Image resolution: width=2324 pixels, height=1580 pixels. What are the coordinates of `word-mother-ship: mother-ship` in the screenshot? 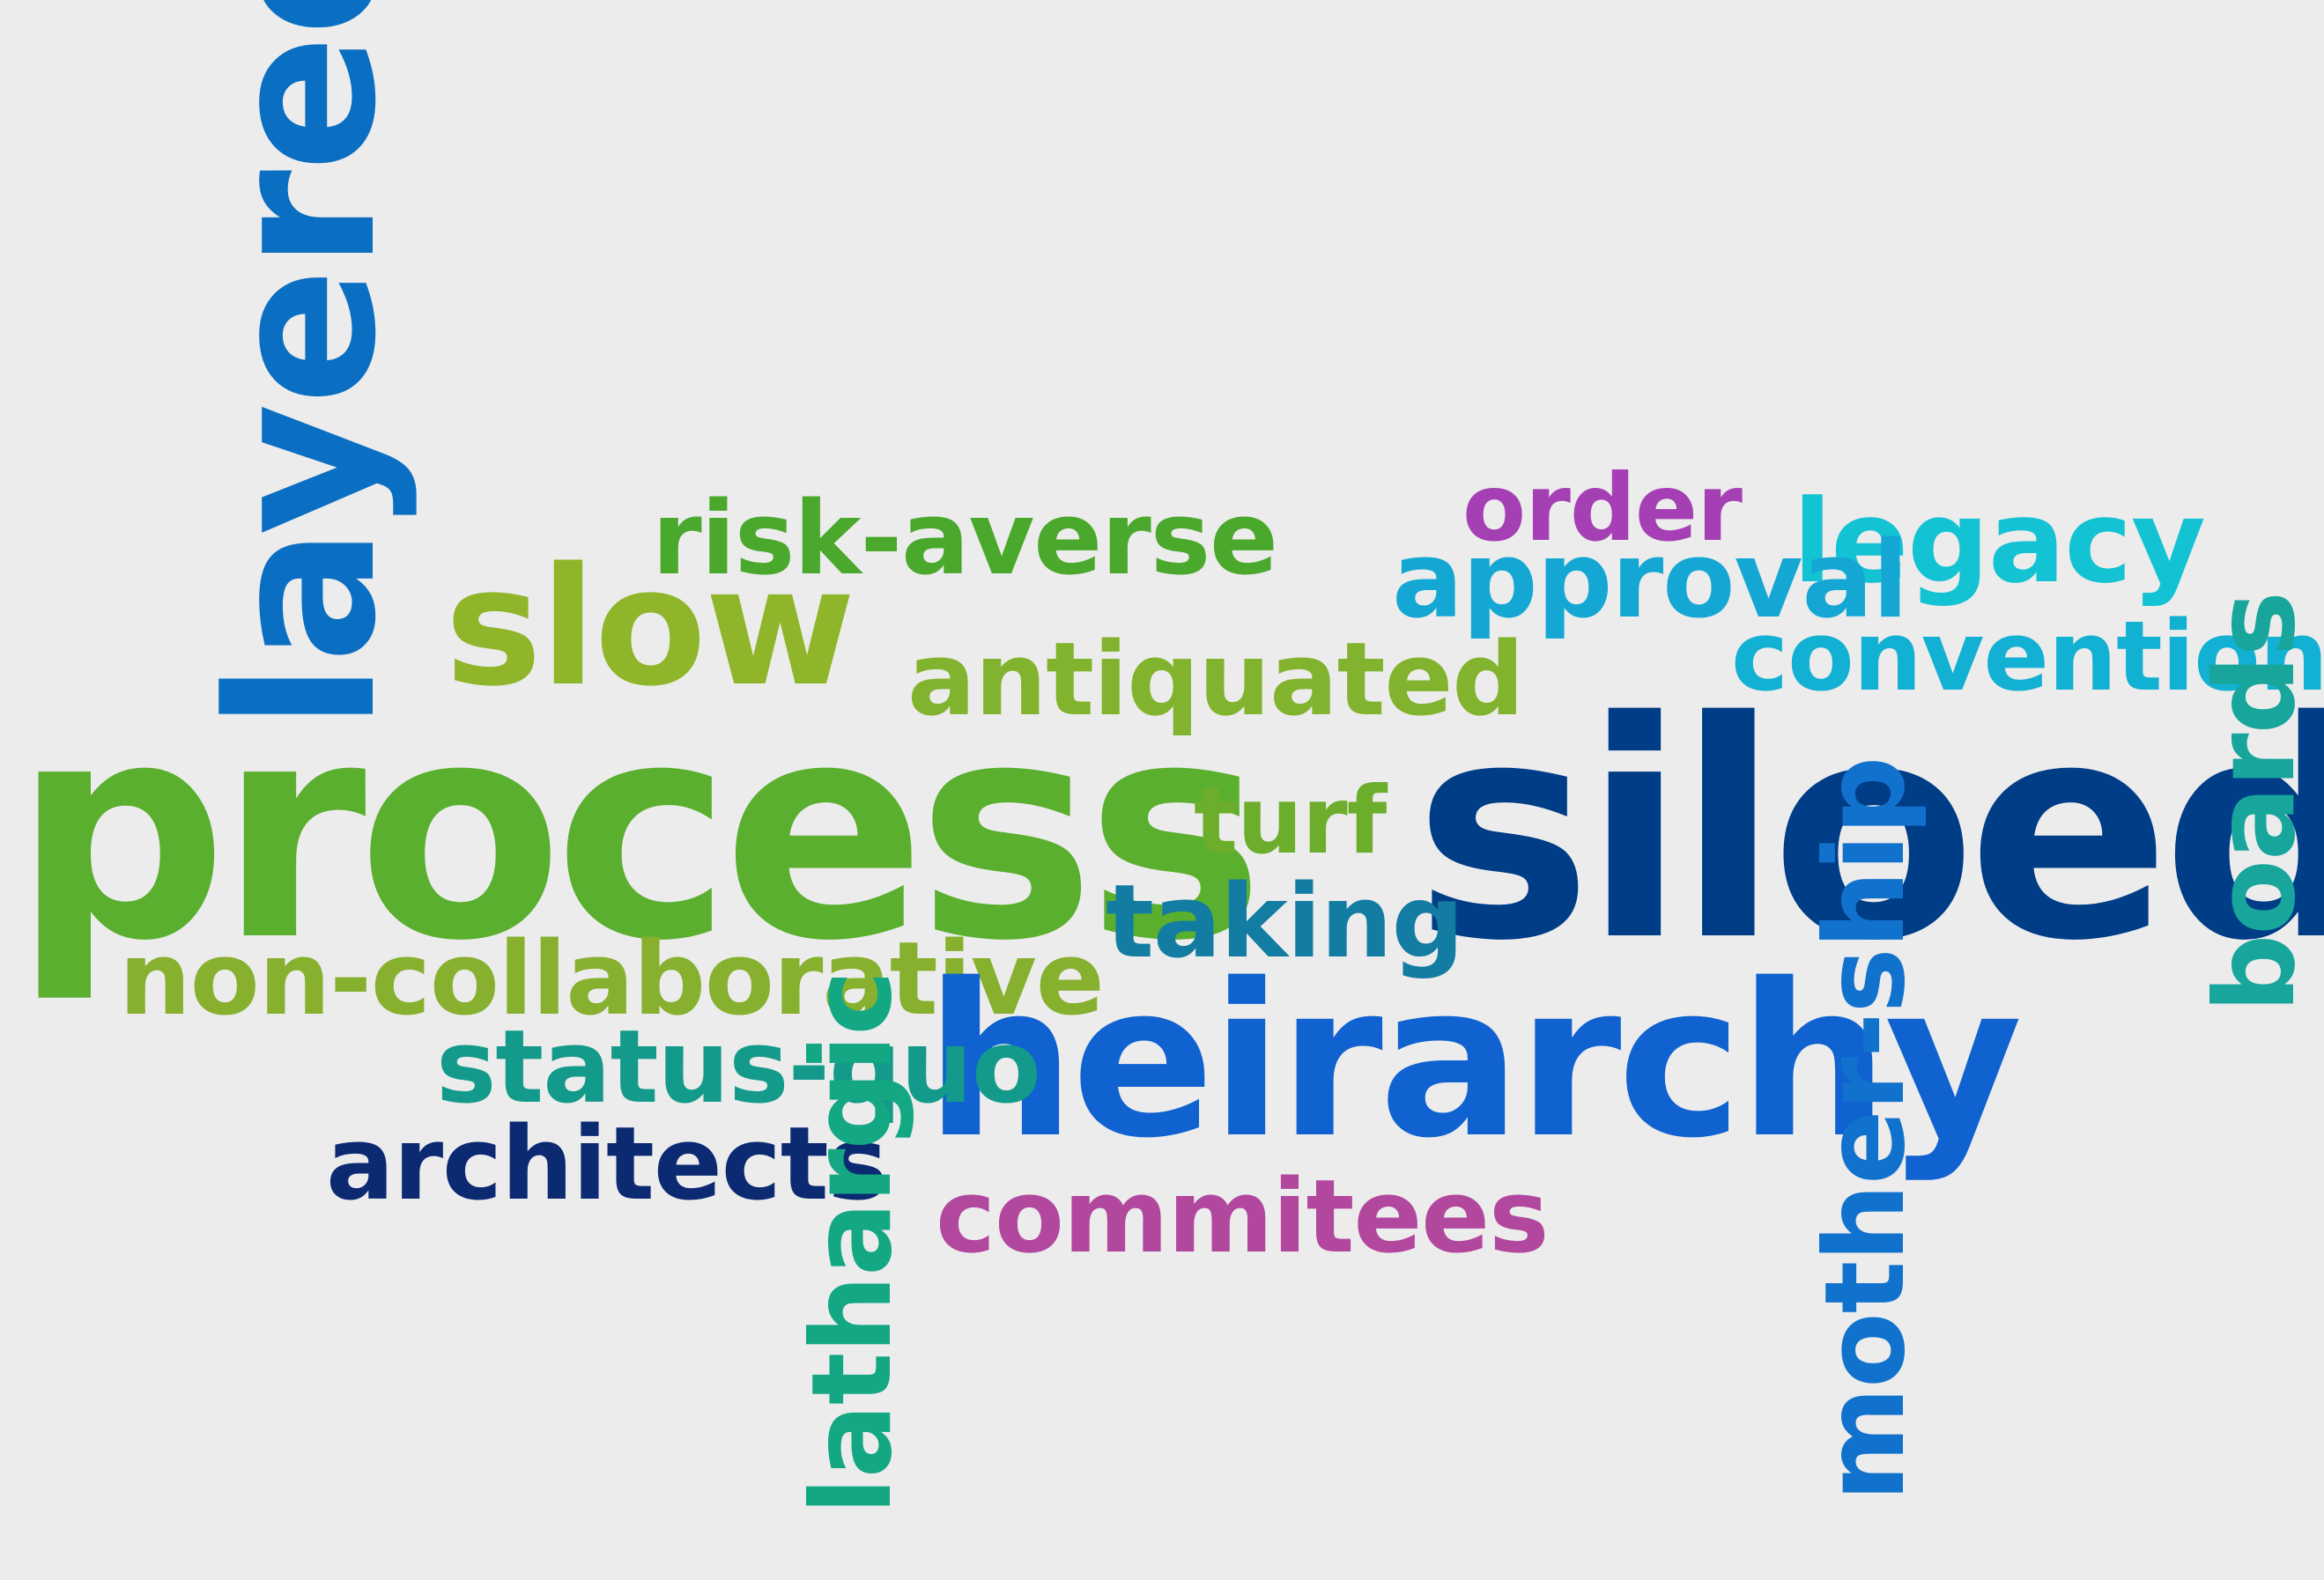 It's located at (1865, 1130).